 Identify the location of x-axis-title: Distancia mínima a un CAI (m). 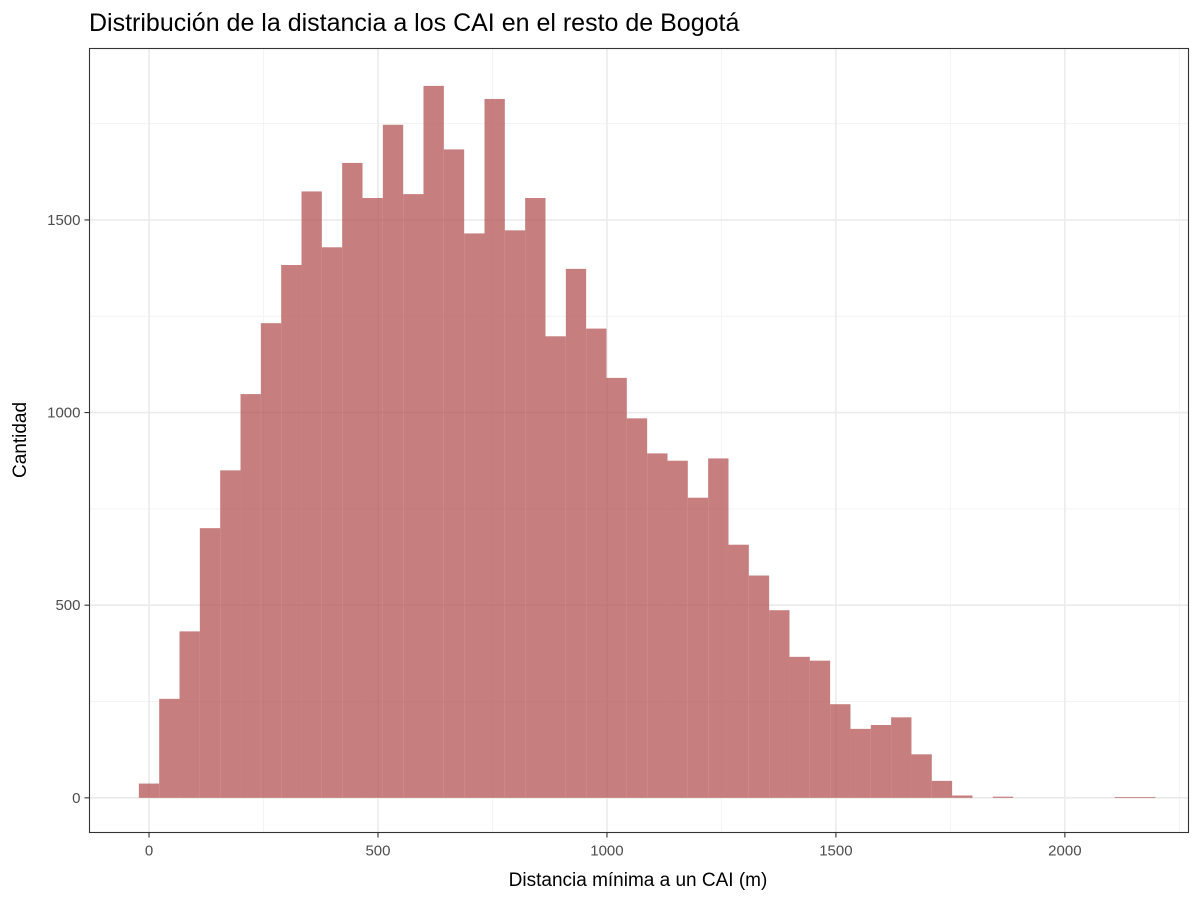
(638, 880).